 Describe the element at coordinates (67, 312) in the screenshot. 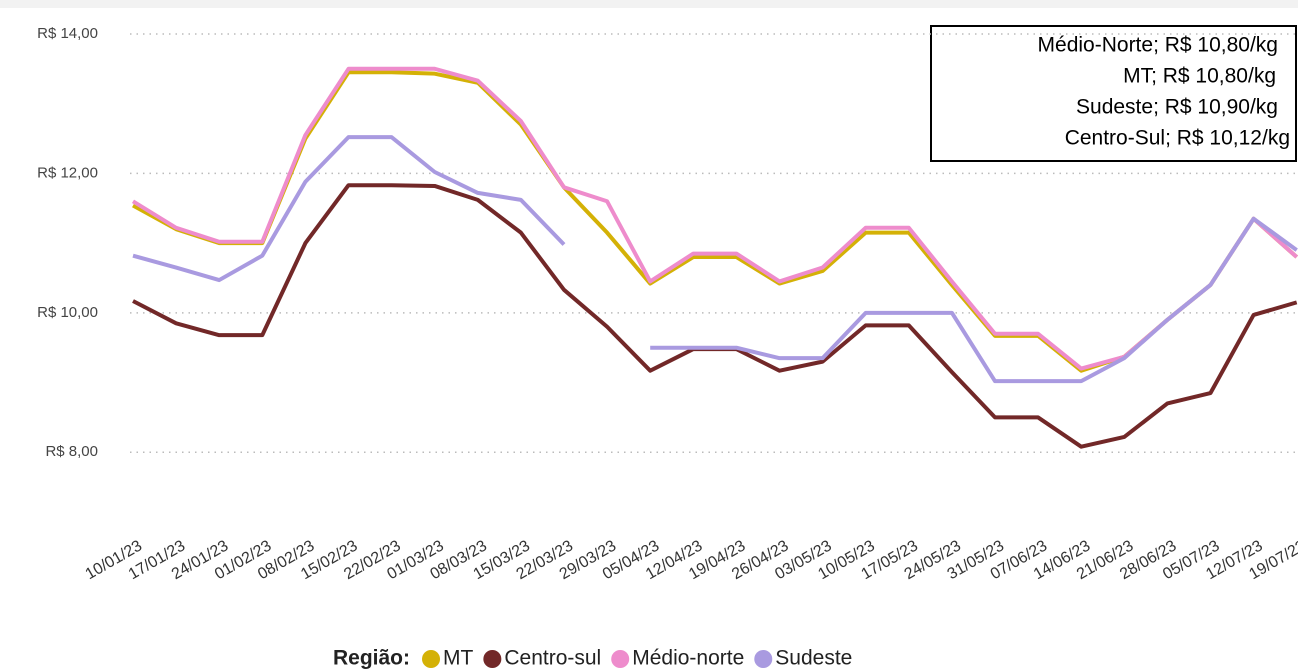

I see `y-tick-label: R$ 10,00` at that location.